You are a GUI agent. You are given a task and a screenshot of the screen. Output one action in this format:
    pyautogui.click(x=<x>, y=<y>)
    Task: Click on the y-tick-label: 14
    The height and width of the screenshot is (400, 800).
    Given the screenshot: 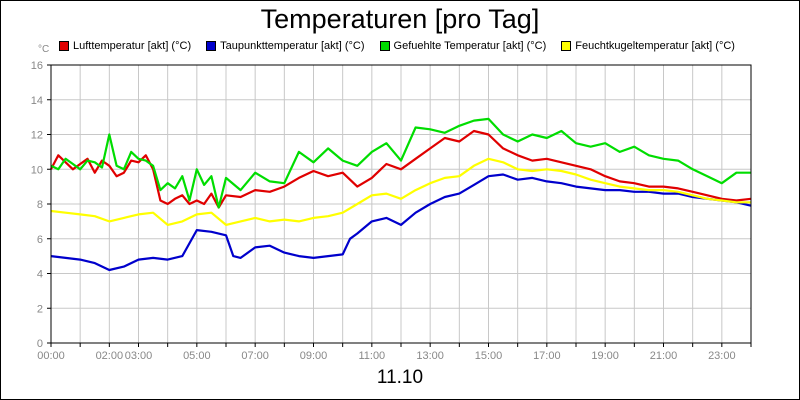 What is the action you would take?
    pyautogui.click(x=37, y=101)
    